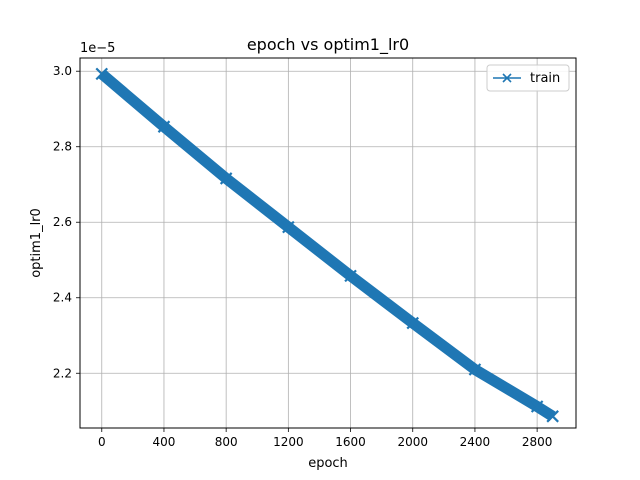 This screenshot has width=640, height=480. I want to click on x-tick-label: 2000, so click(412, 442).